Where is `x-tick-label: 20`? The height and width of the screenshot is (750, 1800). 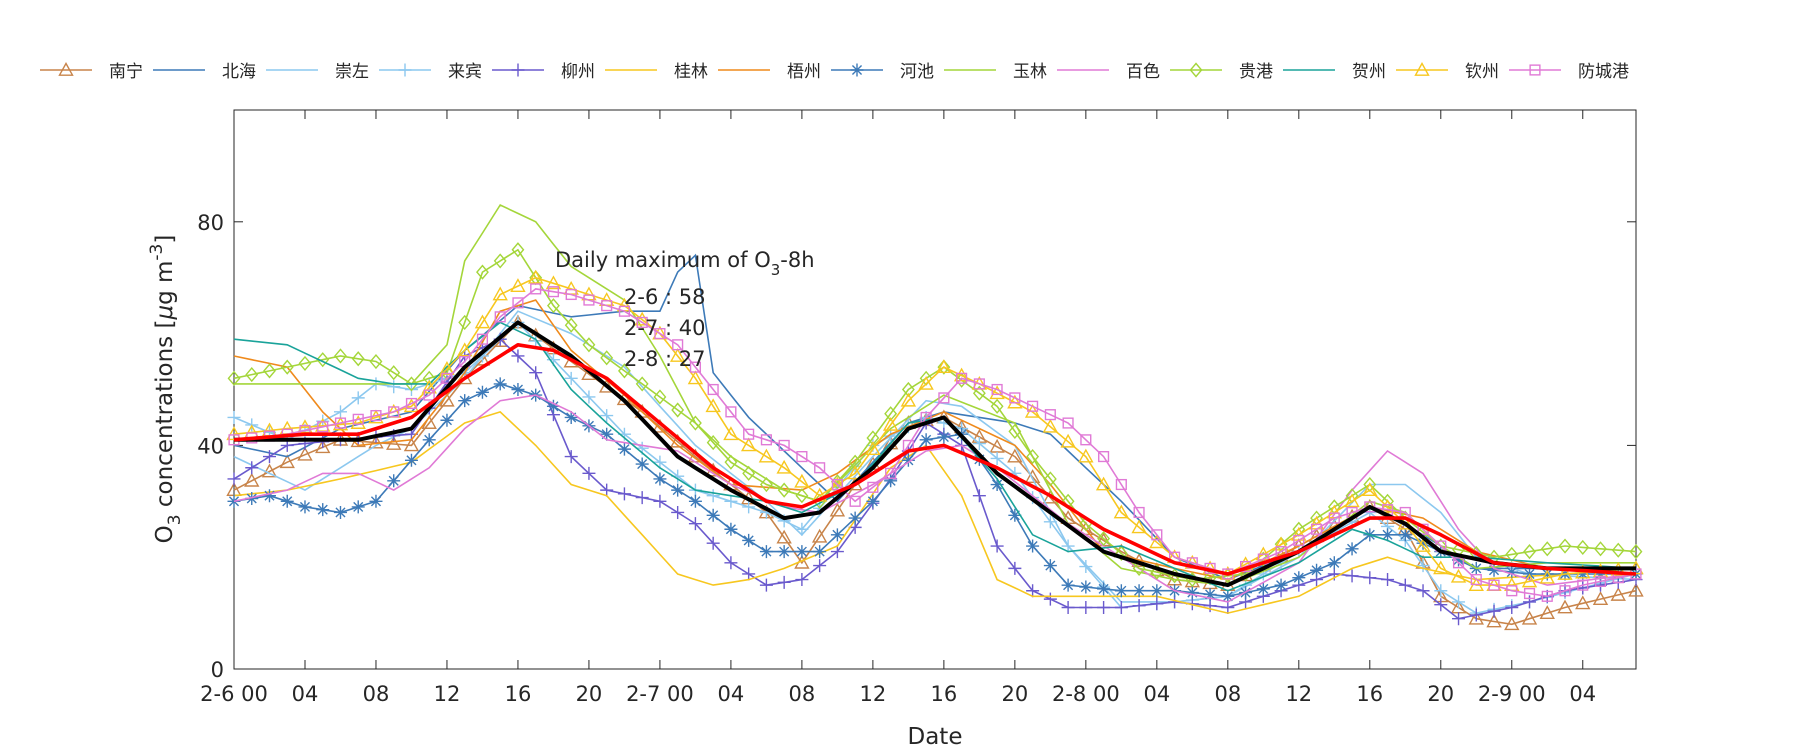 x-tick-label: 20 is located at coordinates (1014, 694).